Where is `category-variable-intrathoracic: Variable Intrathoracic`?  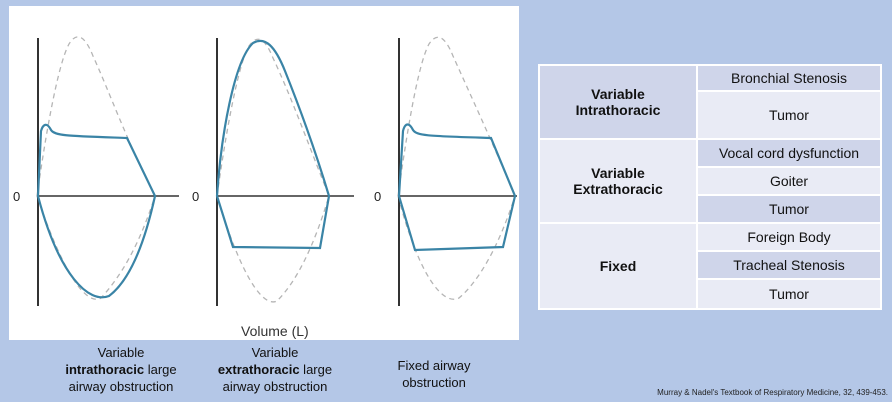 category-variable-intrathoracic: Variable Intrathoracic is located at coordinates (618, 102).